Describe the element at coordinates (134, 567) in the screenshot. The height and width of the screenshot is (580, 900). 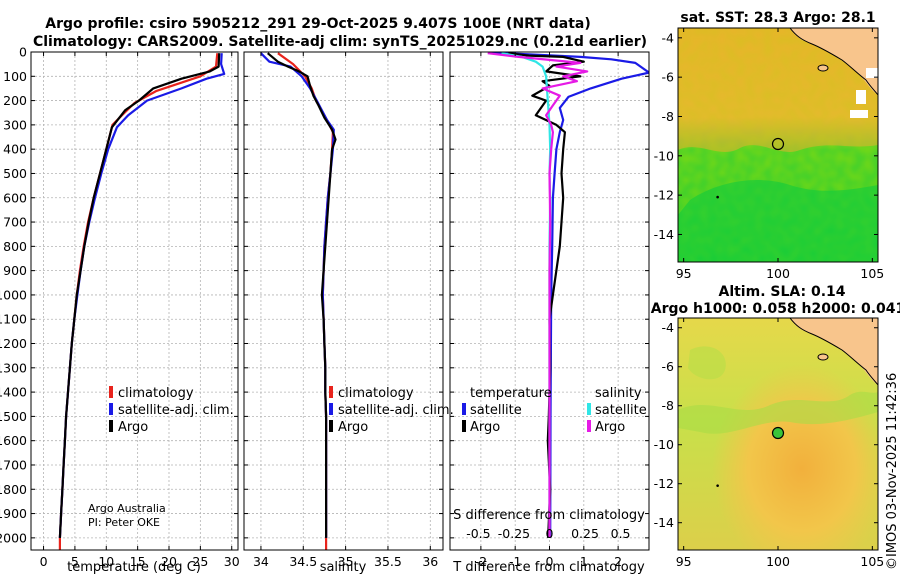
I see `temperature-xlabel: temperature (deg C)` at that location.